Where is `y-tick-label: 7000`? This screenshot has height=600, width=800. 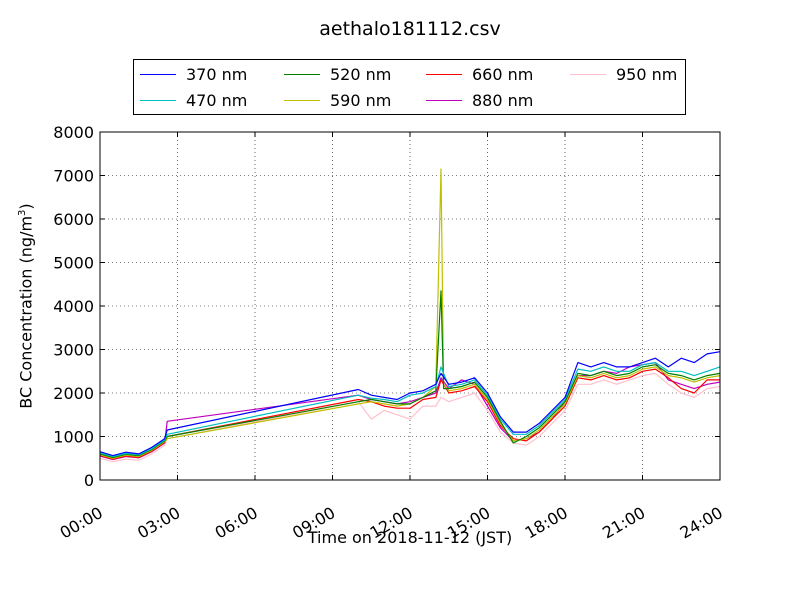
y-tick-label: 7000 is located at coordinates (73, 176).